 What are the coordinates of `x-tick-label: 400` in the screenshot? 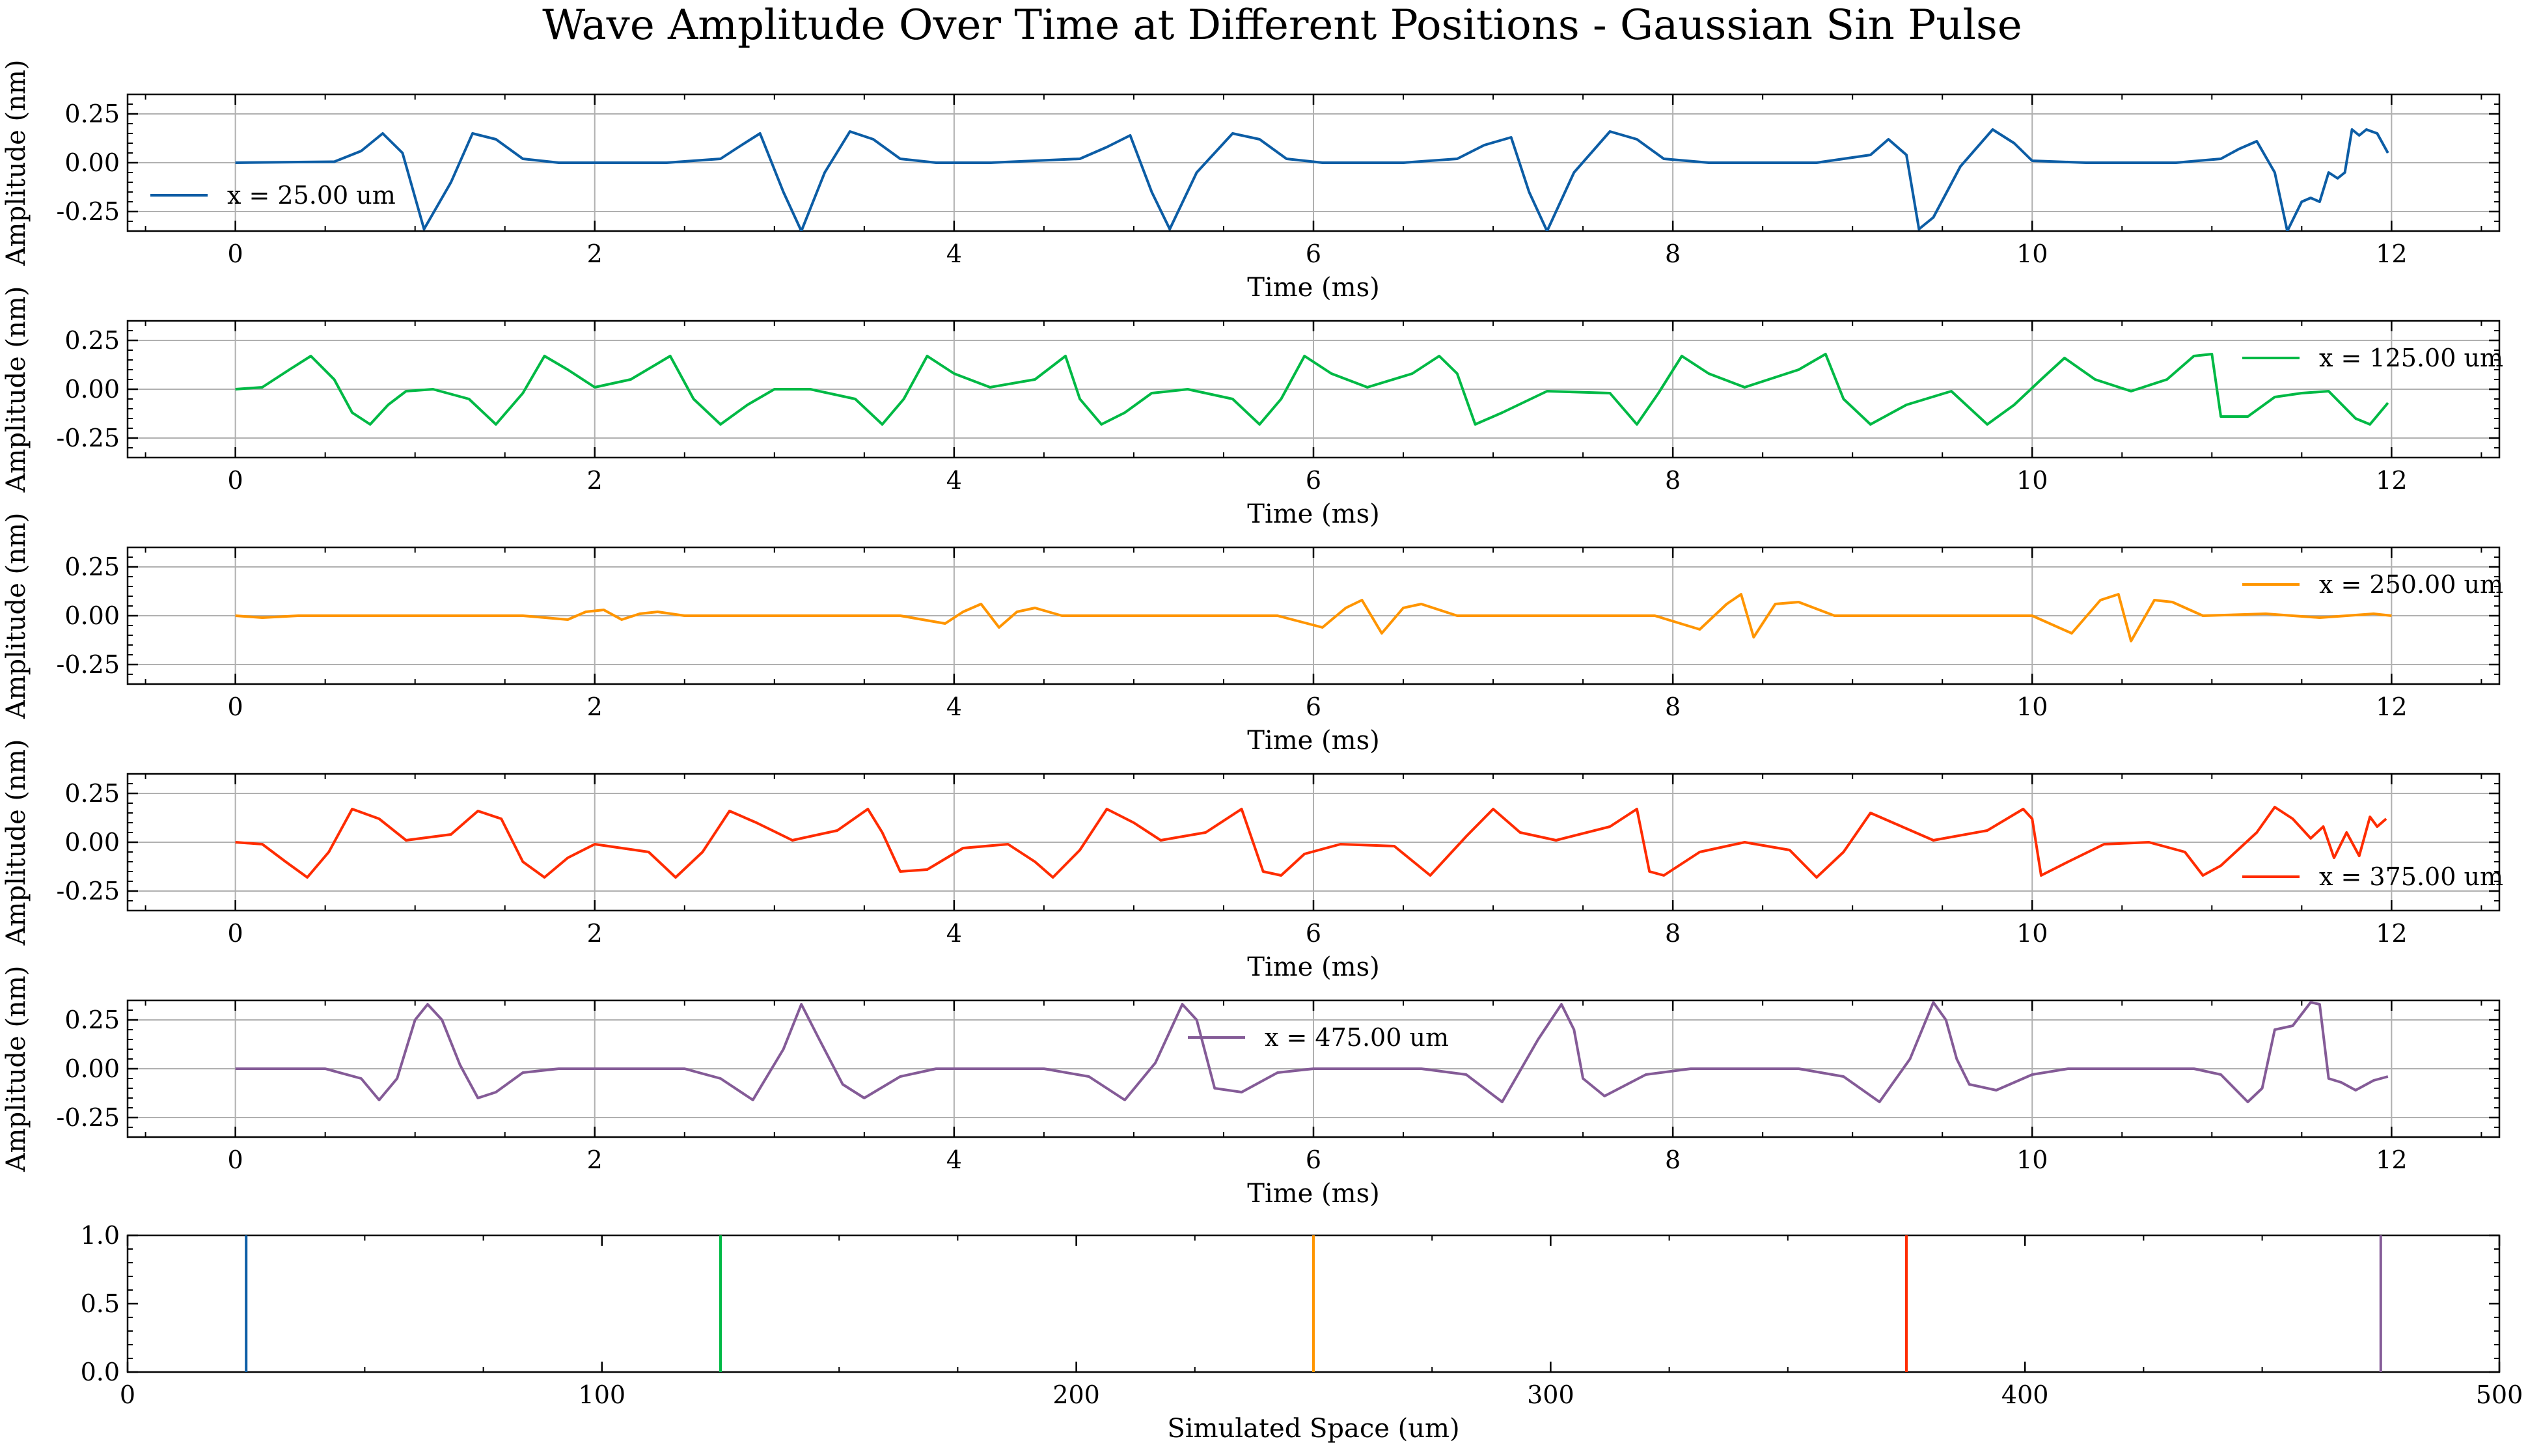 It's located at (2025, 1395).